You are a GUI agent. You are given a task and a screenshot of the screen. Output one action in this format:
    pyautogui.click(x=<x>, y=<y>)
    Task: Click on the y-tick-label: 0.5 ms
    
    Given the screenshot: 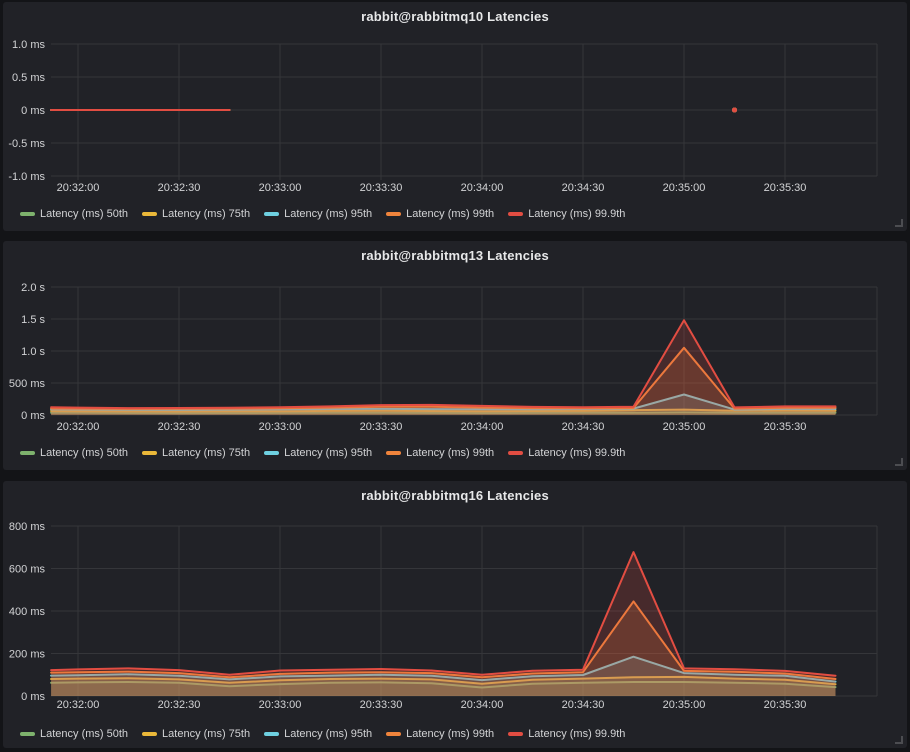 What is the action you would take?
    pyautogui.click(x=29, y=78)
    